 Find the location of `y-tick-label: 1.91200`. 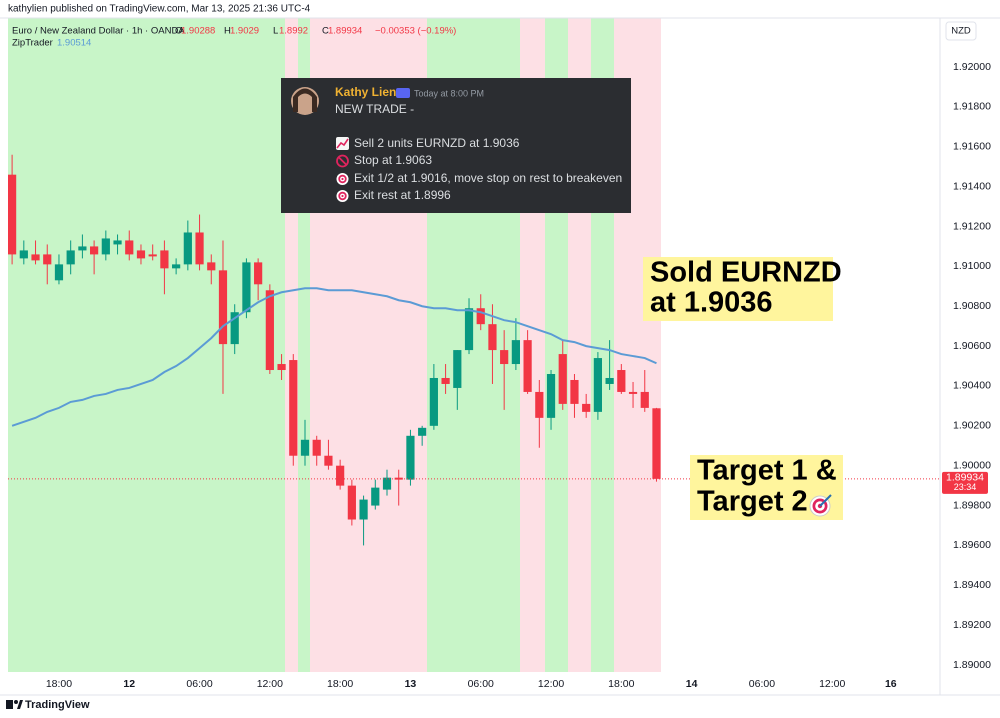

y-tick-label: 1.91200 is located at coordinates (972, 226).